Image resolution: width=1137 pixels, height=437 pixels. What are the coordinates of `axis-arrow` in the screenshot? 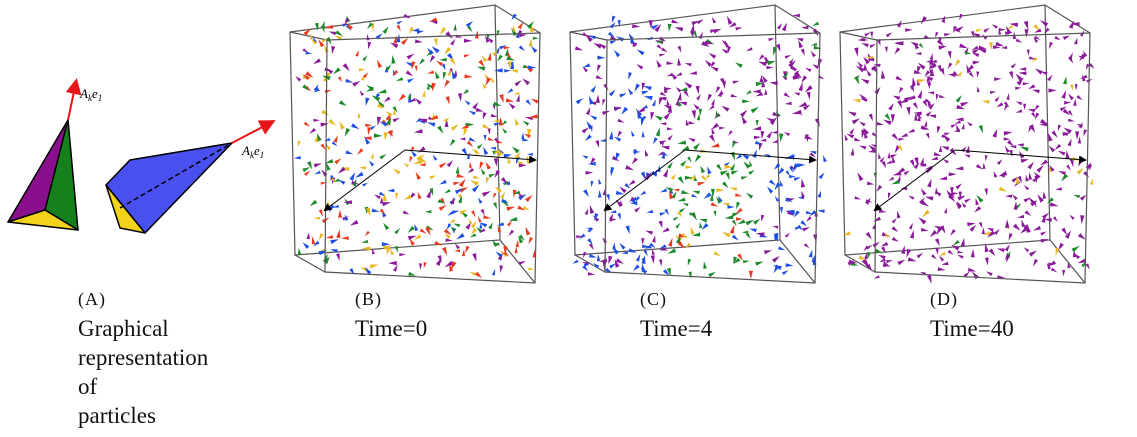 It's located at (914, 180).